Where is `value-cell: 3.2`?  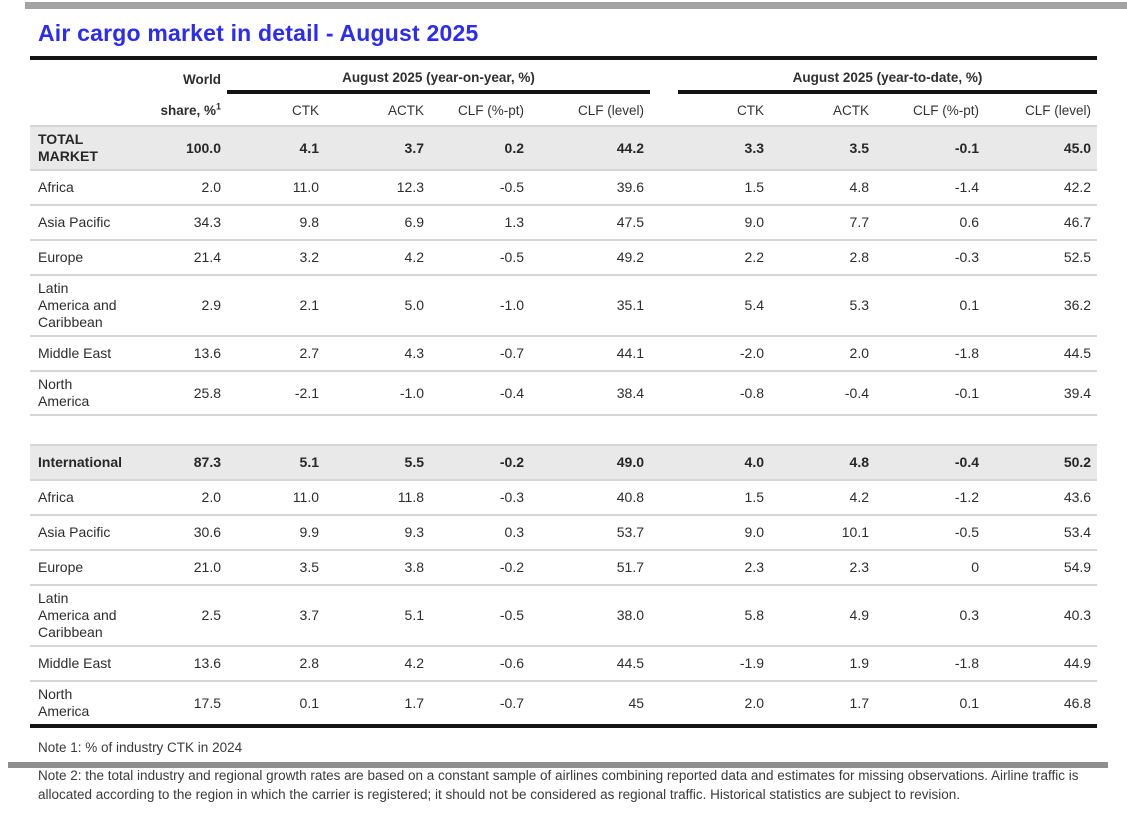
value-cell: 3.2 is located at coordinates (276, 257).